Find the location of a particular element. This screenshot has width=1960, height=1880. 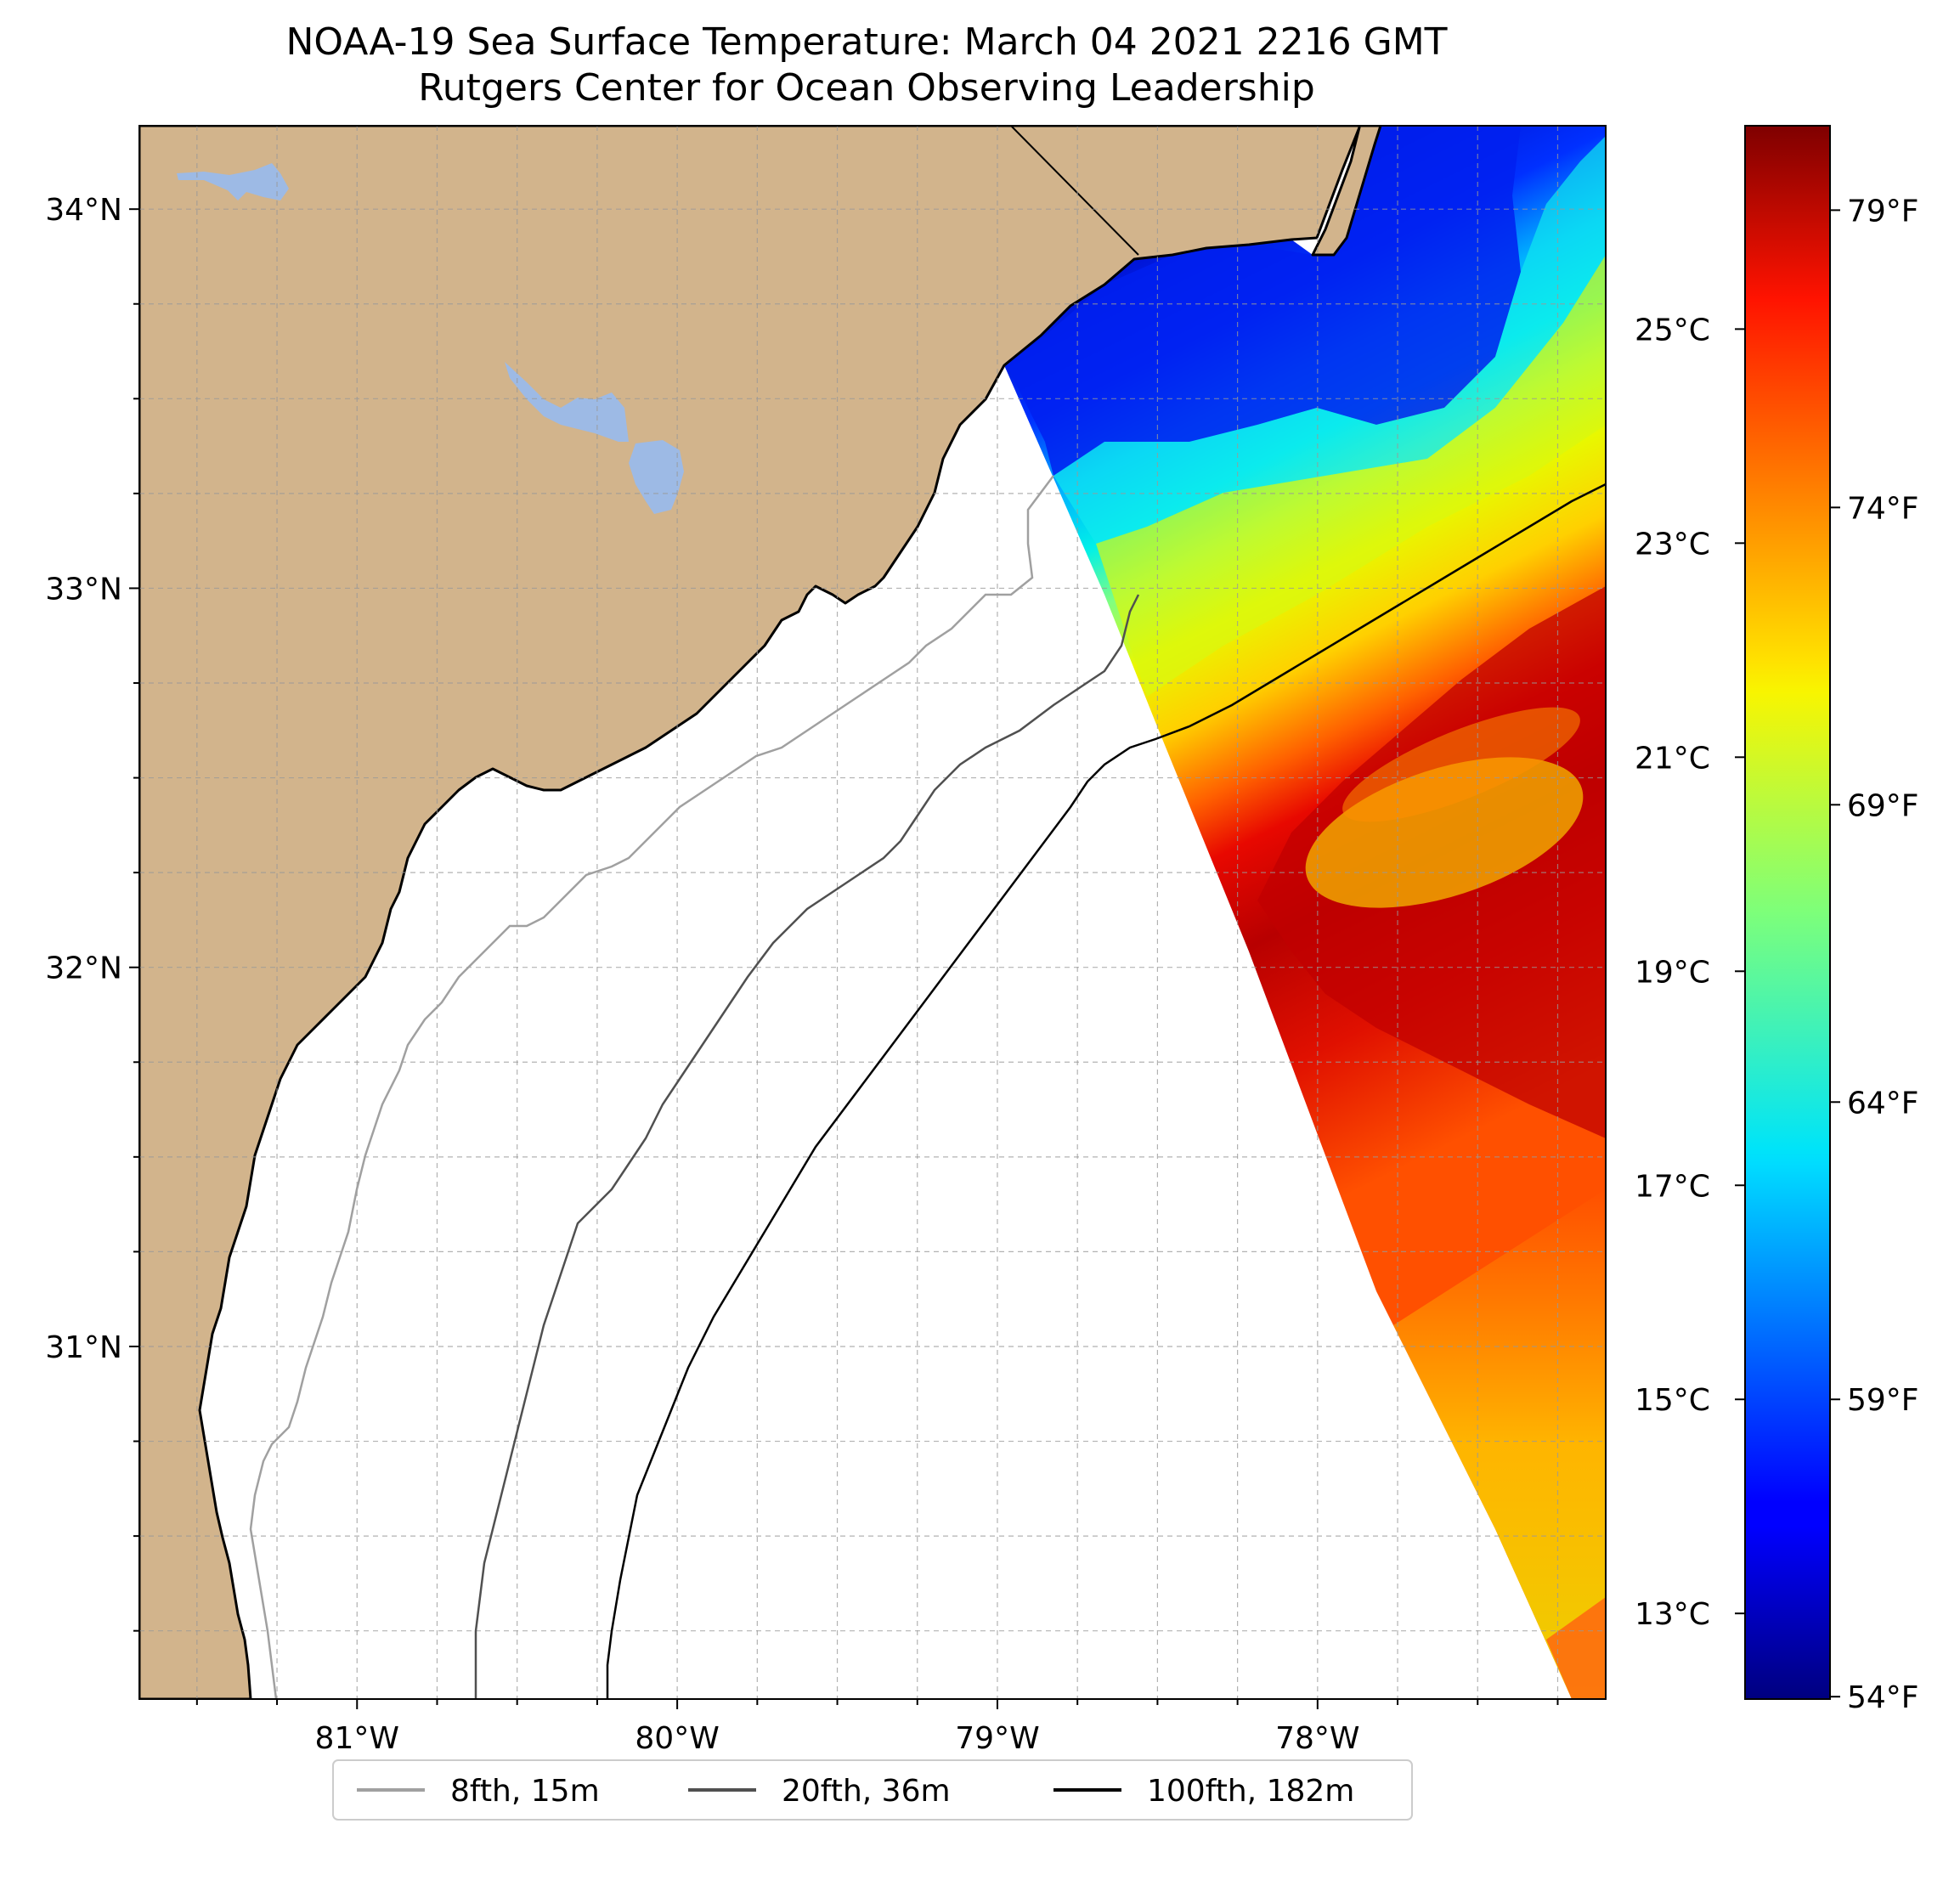

colorbar-celsius-label: 21°C is located at coordinates (1673, 759).